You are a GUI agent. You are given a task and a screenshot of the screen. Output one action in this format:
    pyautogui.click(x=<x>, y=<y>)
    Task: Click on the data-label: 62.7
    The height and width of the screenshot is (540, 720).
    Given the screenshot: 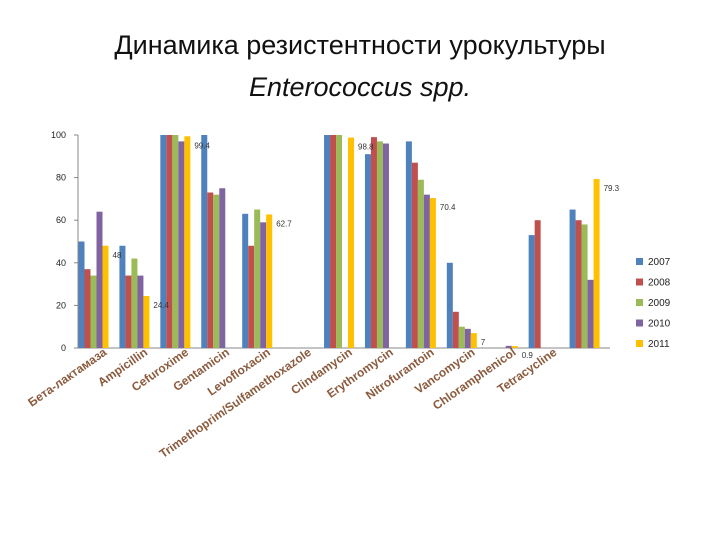 What is the action you would take?
    pyautogui.click(x=284, y=223)
    